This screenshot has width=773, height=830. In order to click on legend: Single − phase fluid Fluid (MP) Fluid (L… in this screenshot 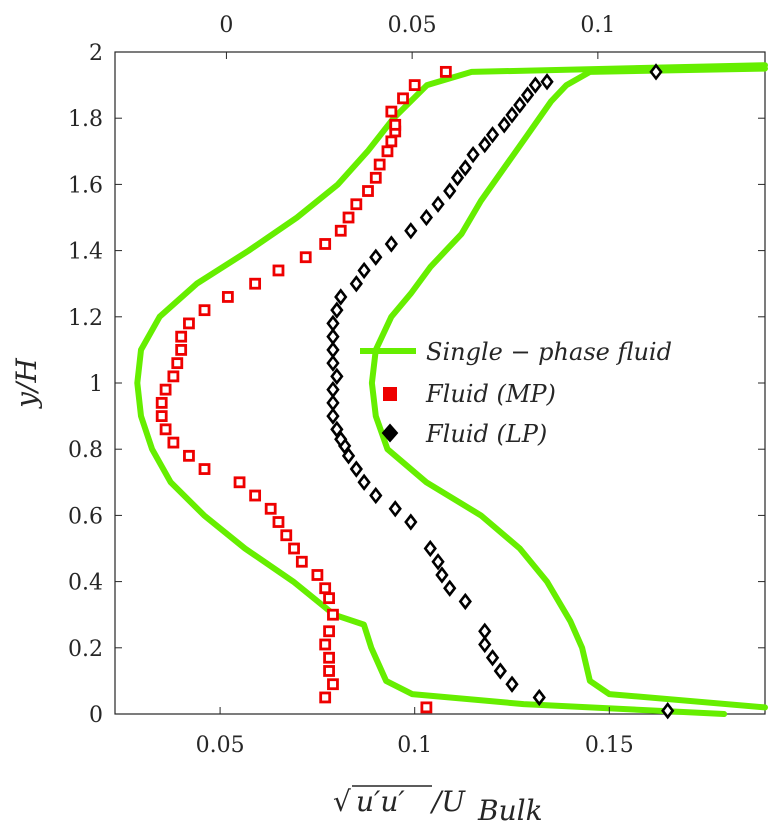, I will do `click(516, 393)`.